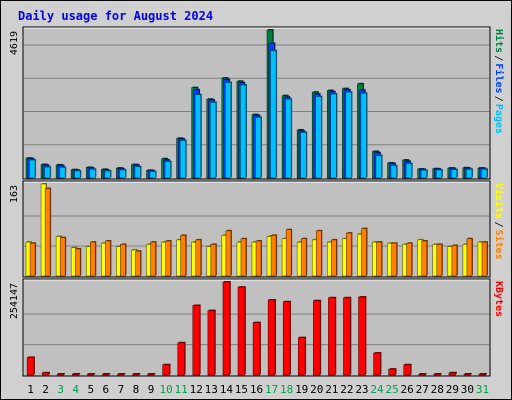 The height and width of the screenshot is (400, 512). I want to click on bar-kbytes-kbytes-day-17-face, so click(271, 337).